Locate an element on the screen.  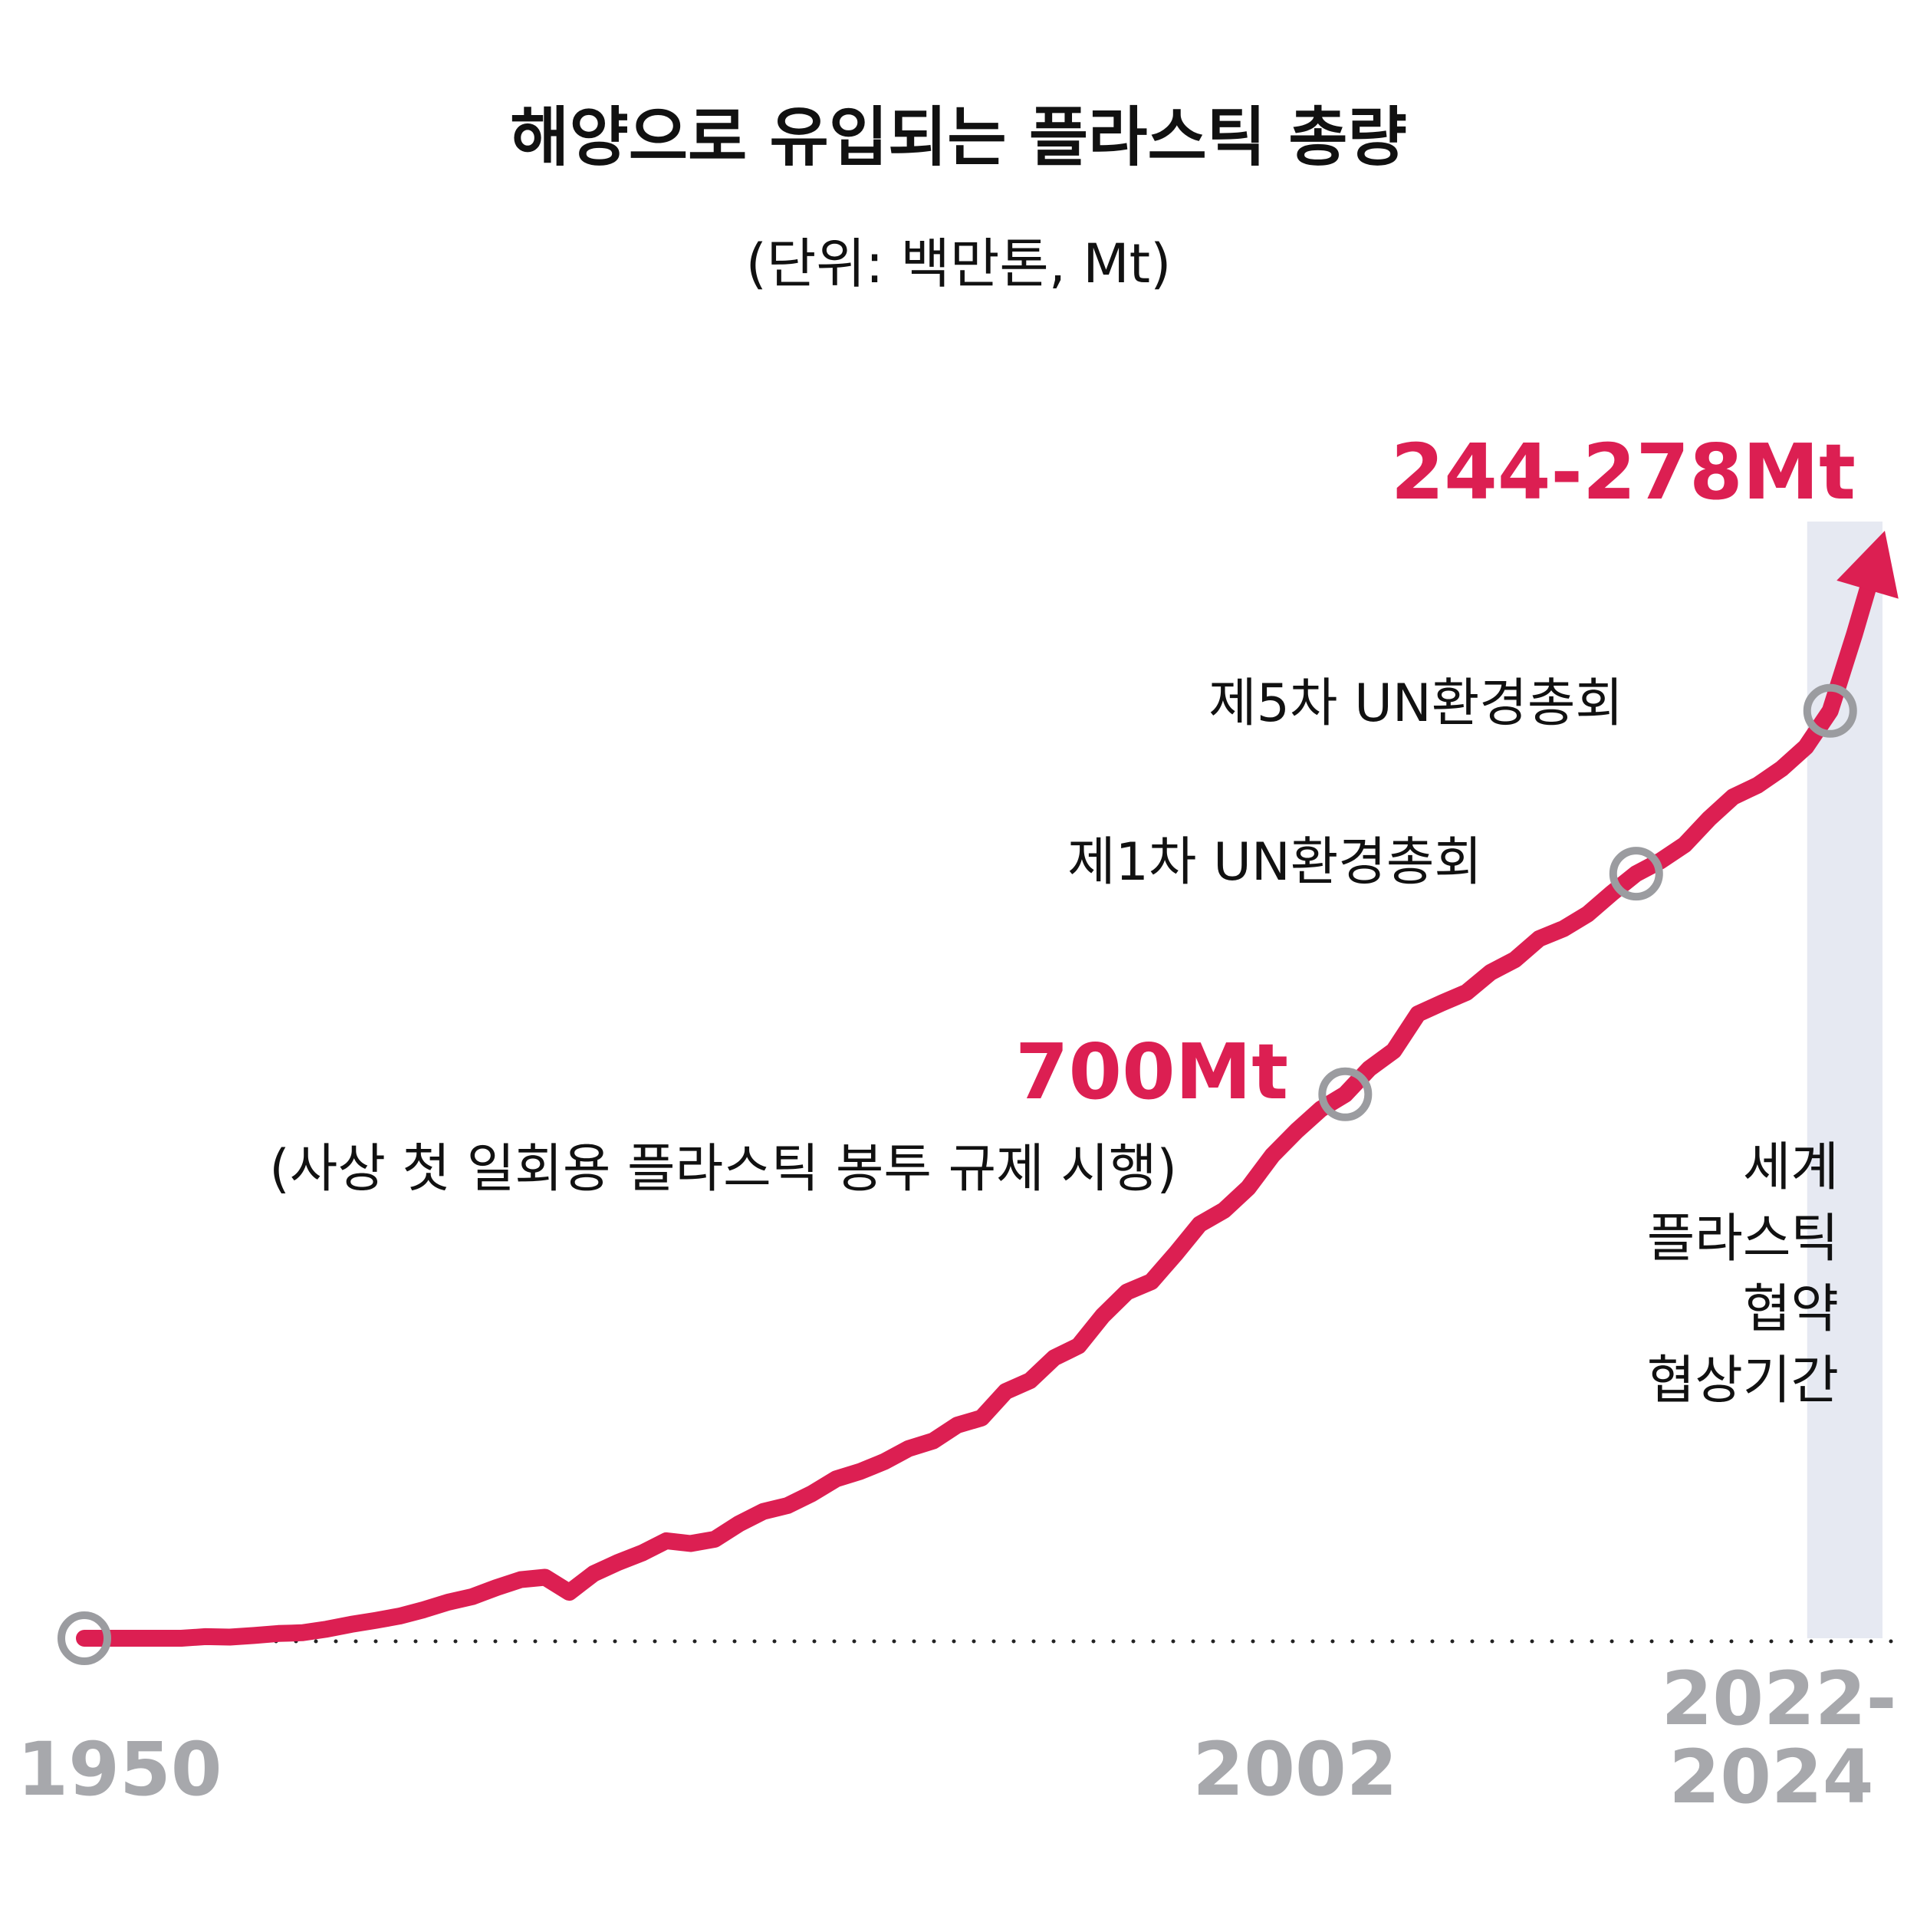
band-label-line: 협약 is located at coordinates (1791, 1309).